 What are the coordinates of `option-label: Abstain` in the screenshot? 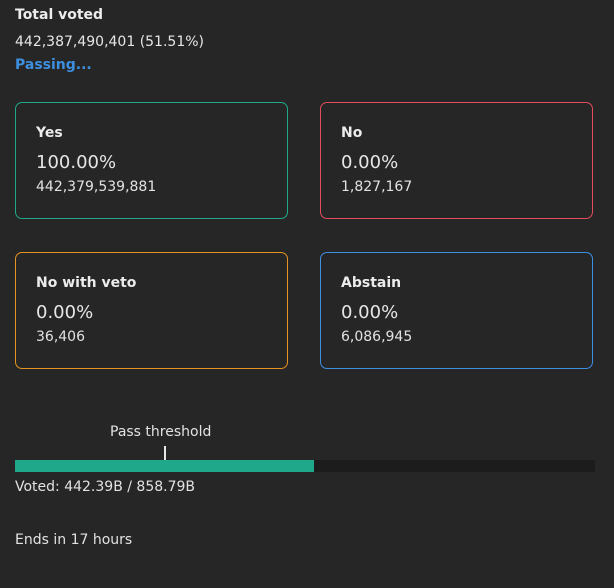 It's located at (371, 283).